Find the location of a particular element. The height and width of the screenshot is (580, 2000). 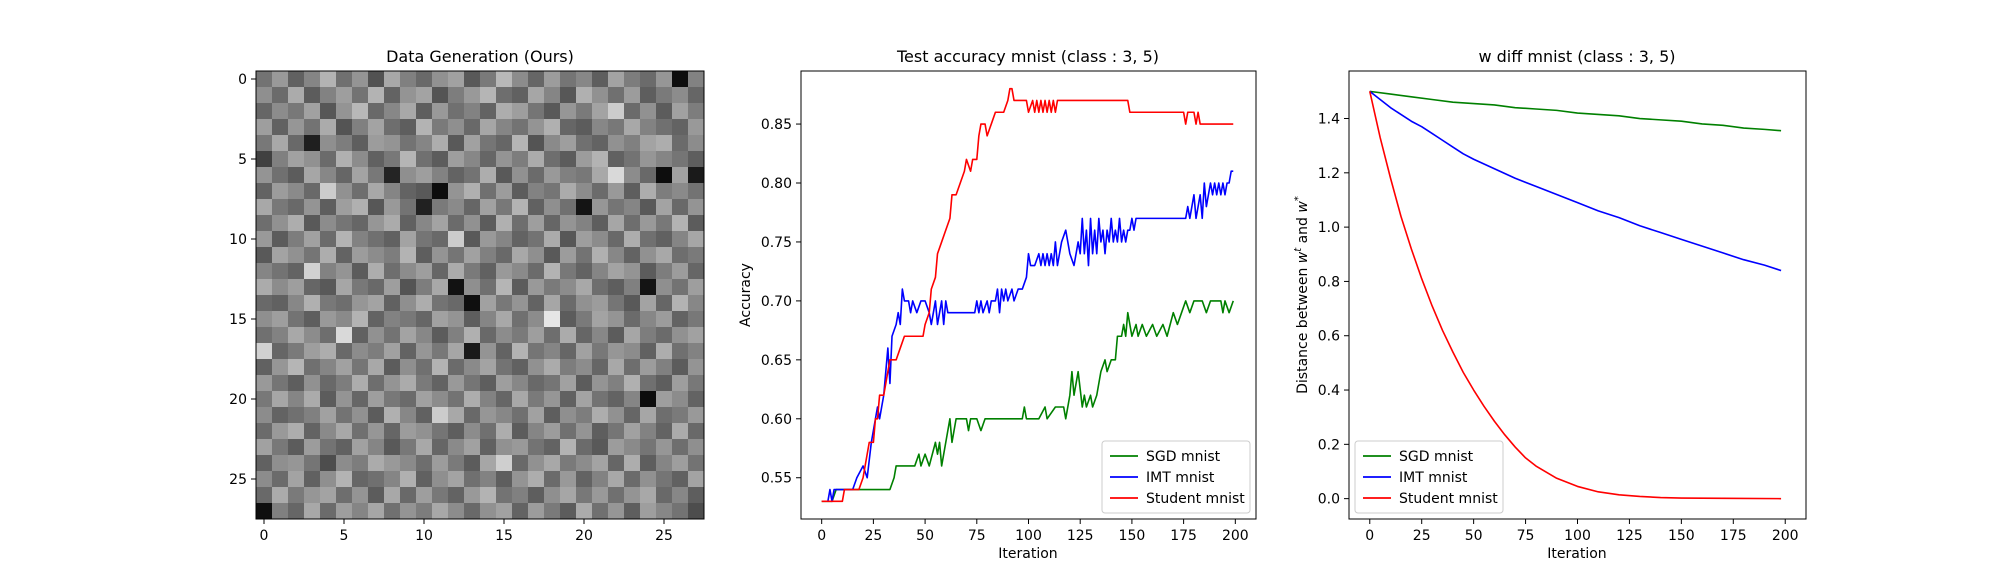

x-tick-label: 0 is located at coordinates (264, 536).